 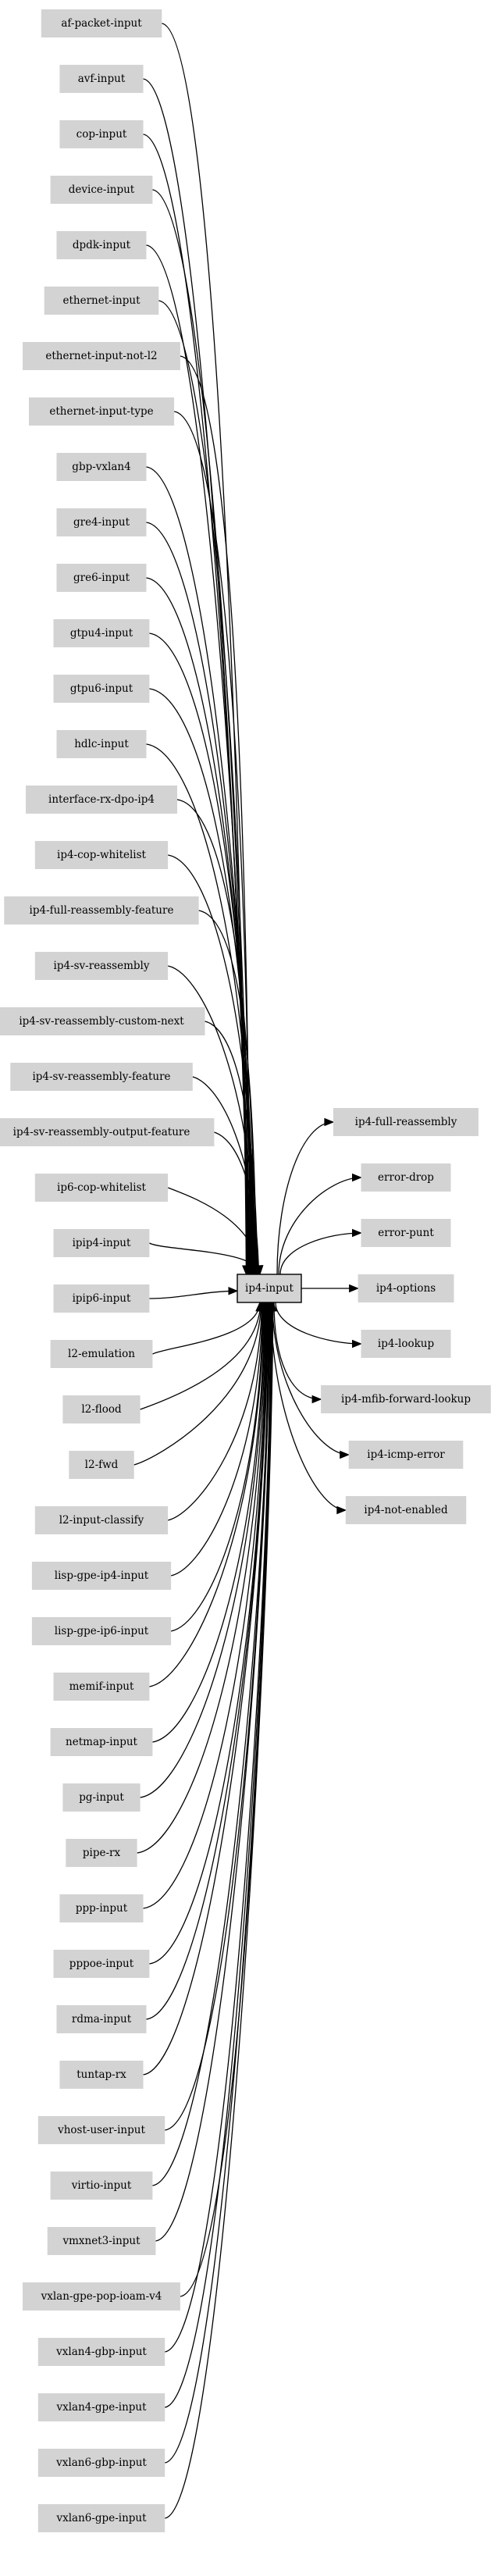 I want to click on edge-in-vxlan6-gpe-input, so click(x=219, y=1910).